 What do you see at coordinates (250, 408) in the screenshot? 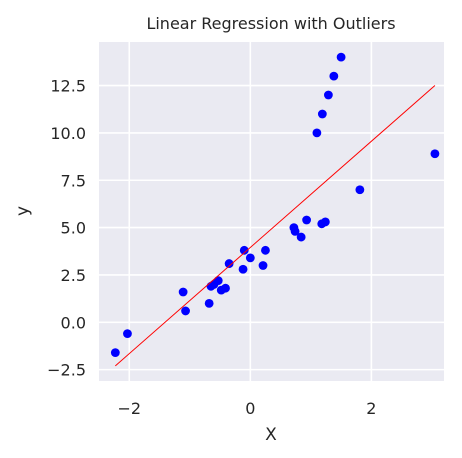
I see `x-tick-label: 0` at bounding box center [250, 408].